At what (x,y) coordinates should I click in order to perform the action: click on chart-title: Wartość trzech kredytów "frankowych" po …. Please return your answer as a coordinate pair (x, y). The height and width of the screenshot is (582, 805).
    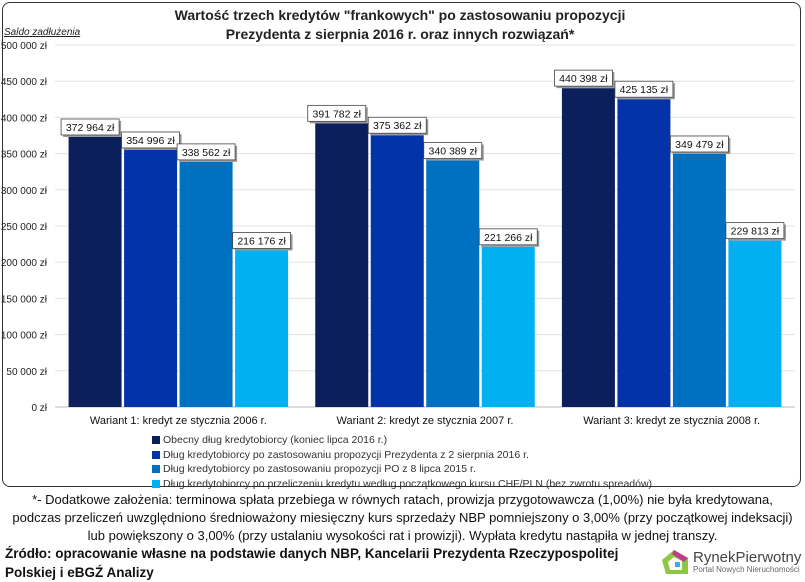
    Looking at the image, I should click on (400, 25).